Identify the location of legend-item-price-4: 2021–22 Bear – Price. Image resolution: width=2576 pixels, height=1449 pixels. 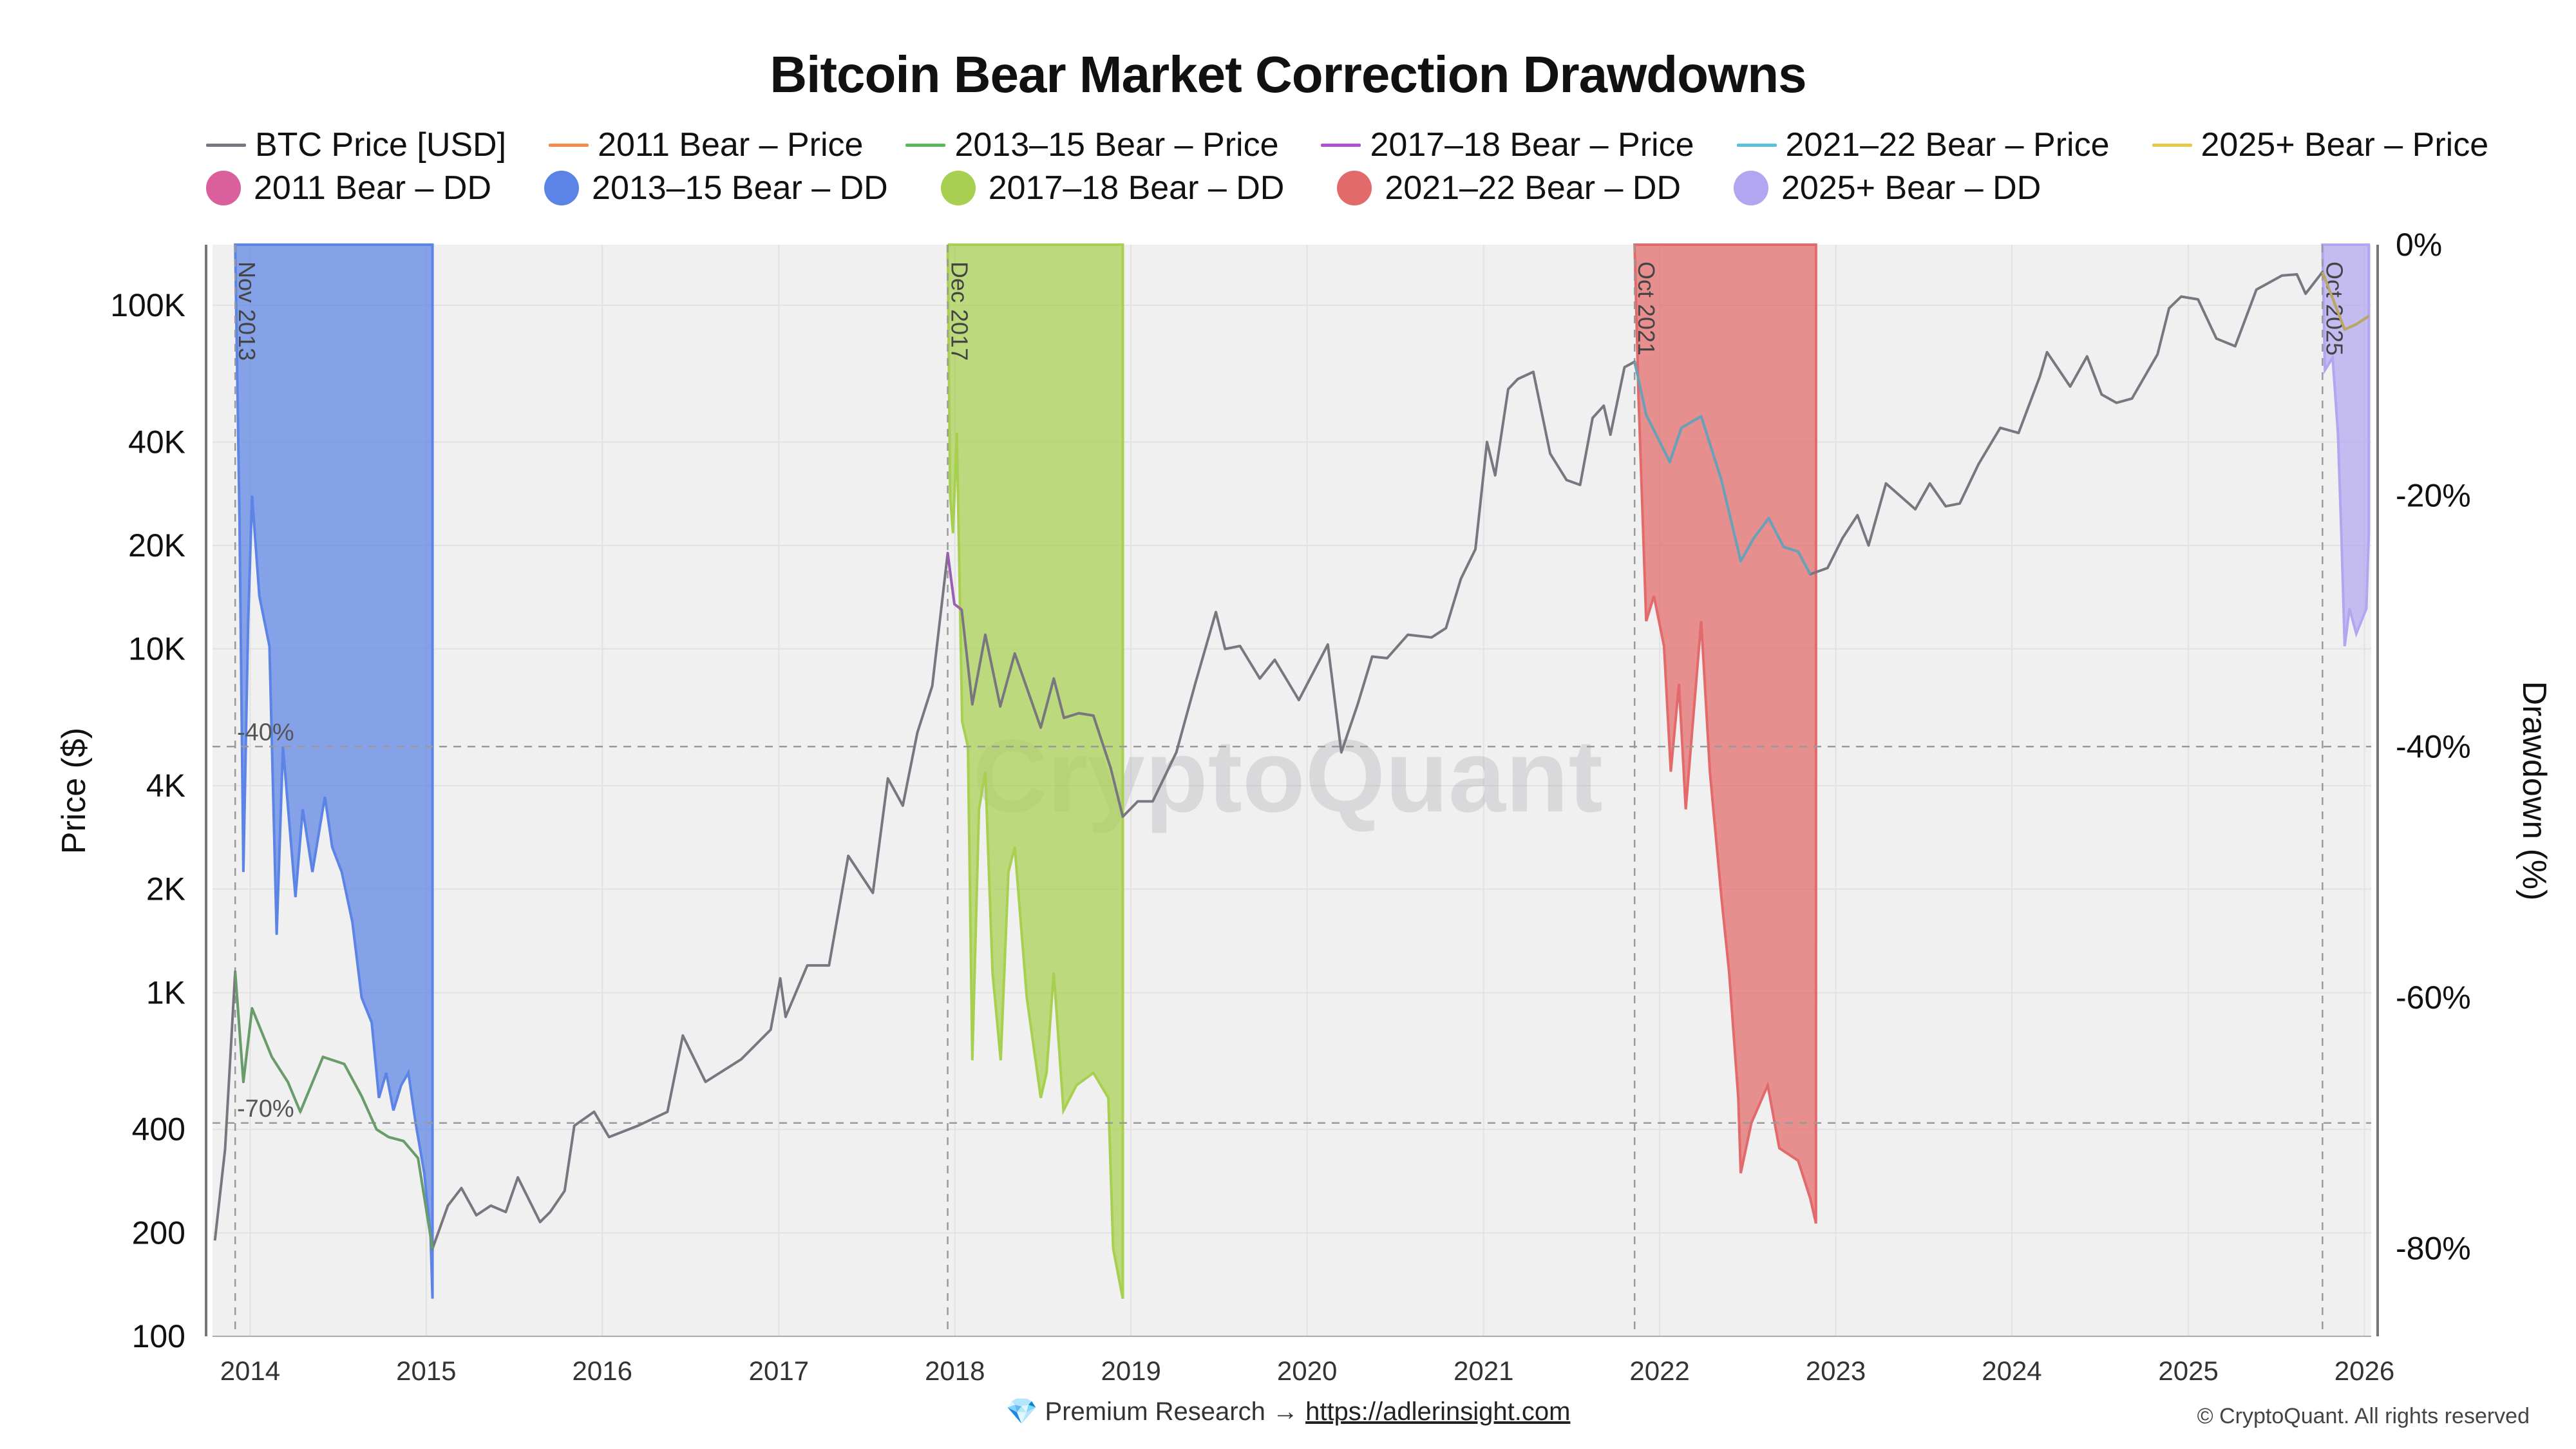
(1923, 145).